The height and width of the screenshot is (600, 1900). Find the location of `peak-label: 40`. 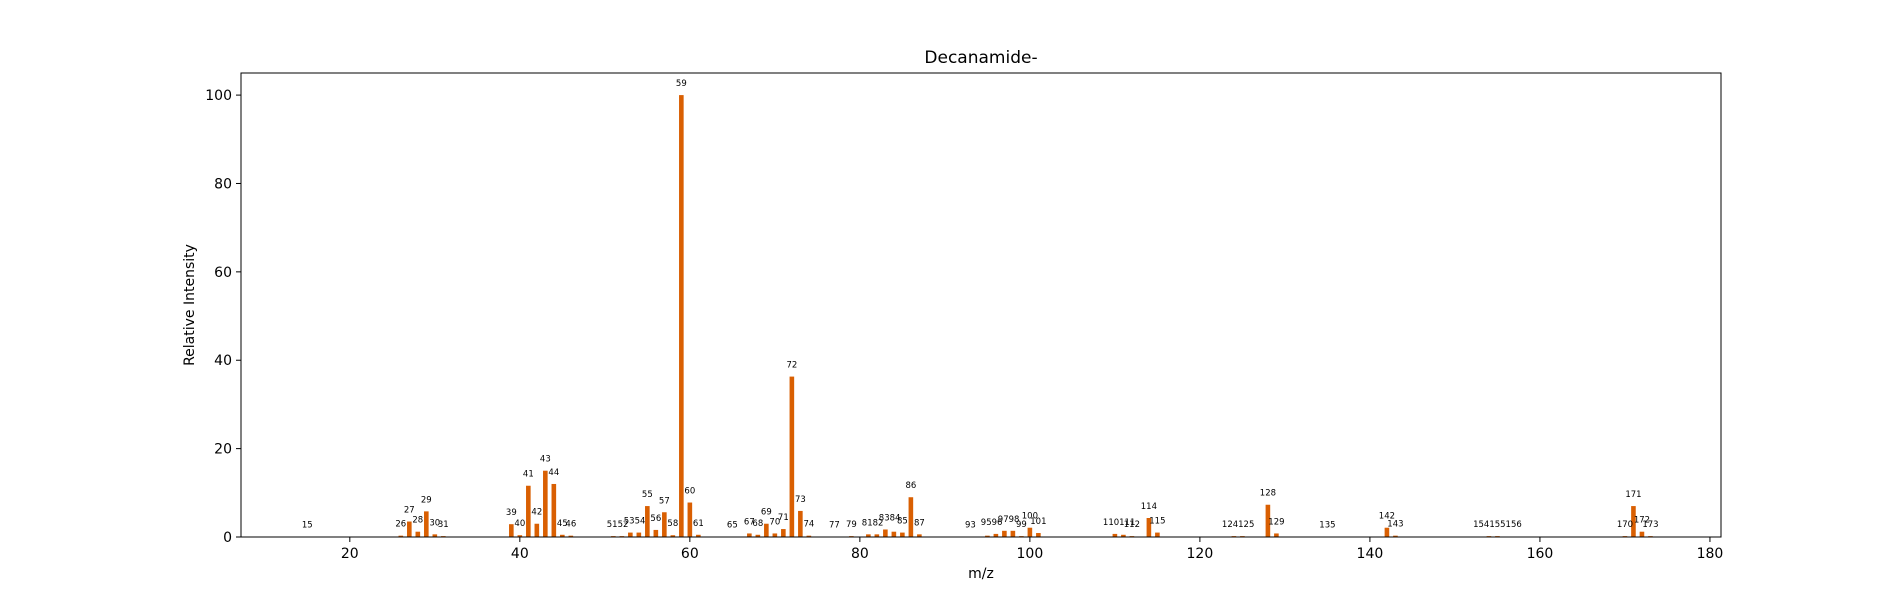

peak-label: 40 is located at coordinates (519, 524).